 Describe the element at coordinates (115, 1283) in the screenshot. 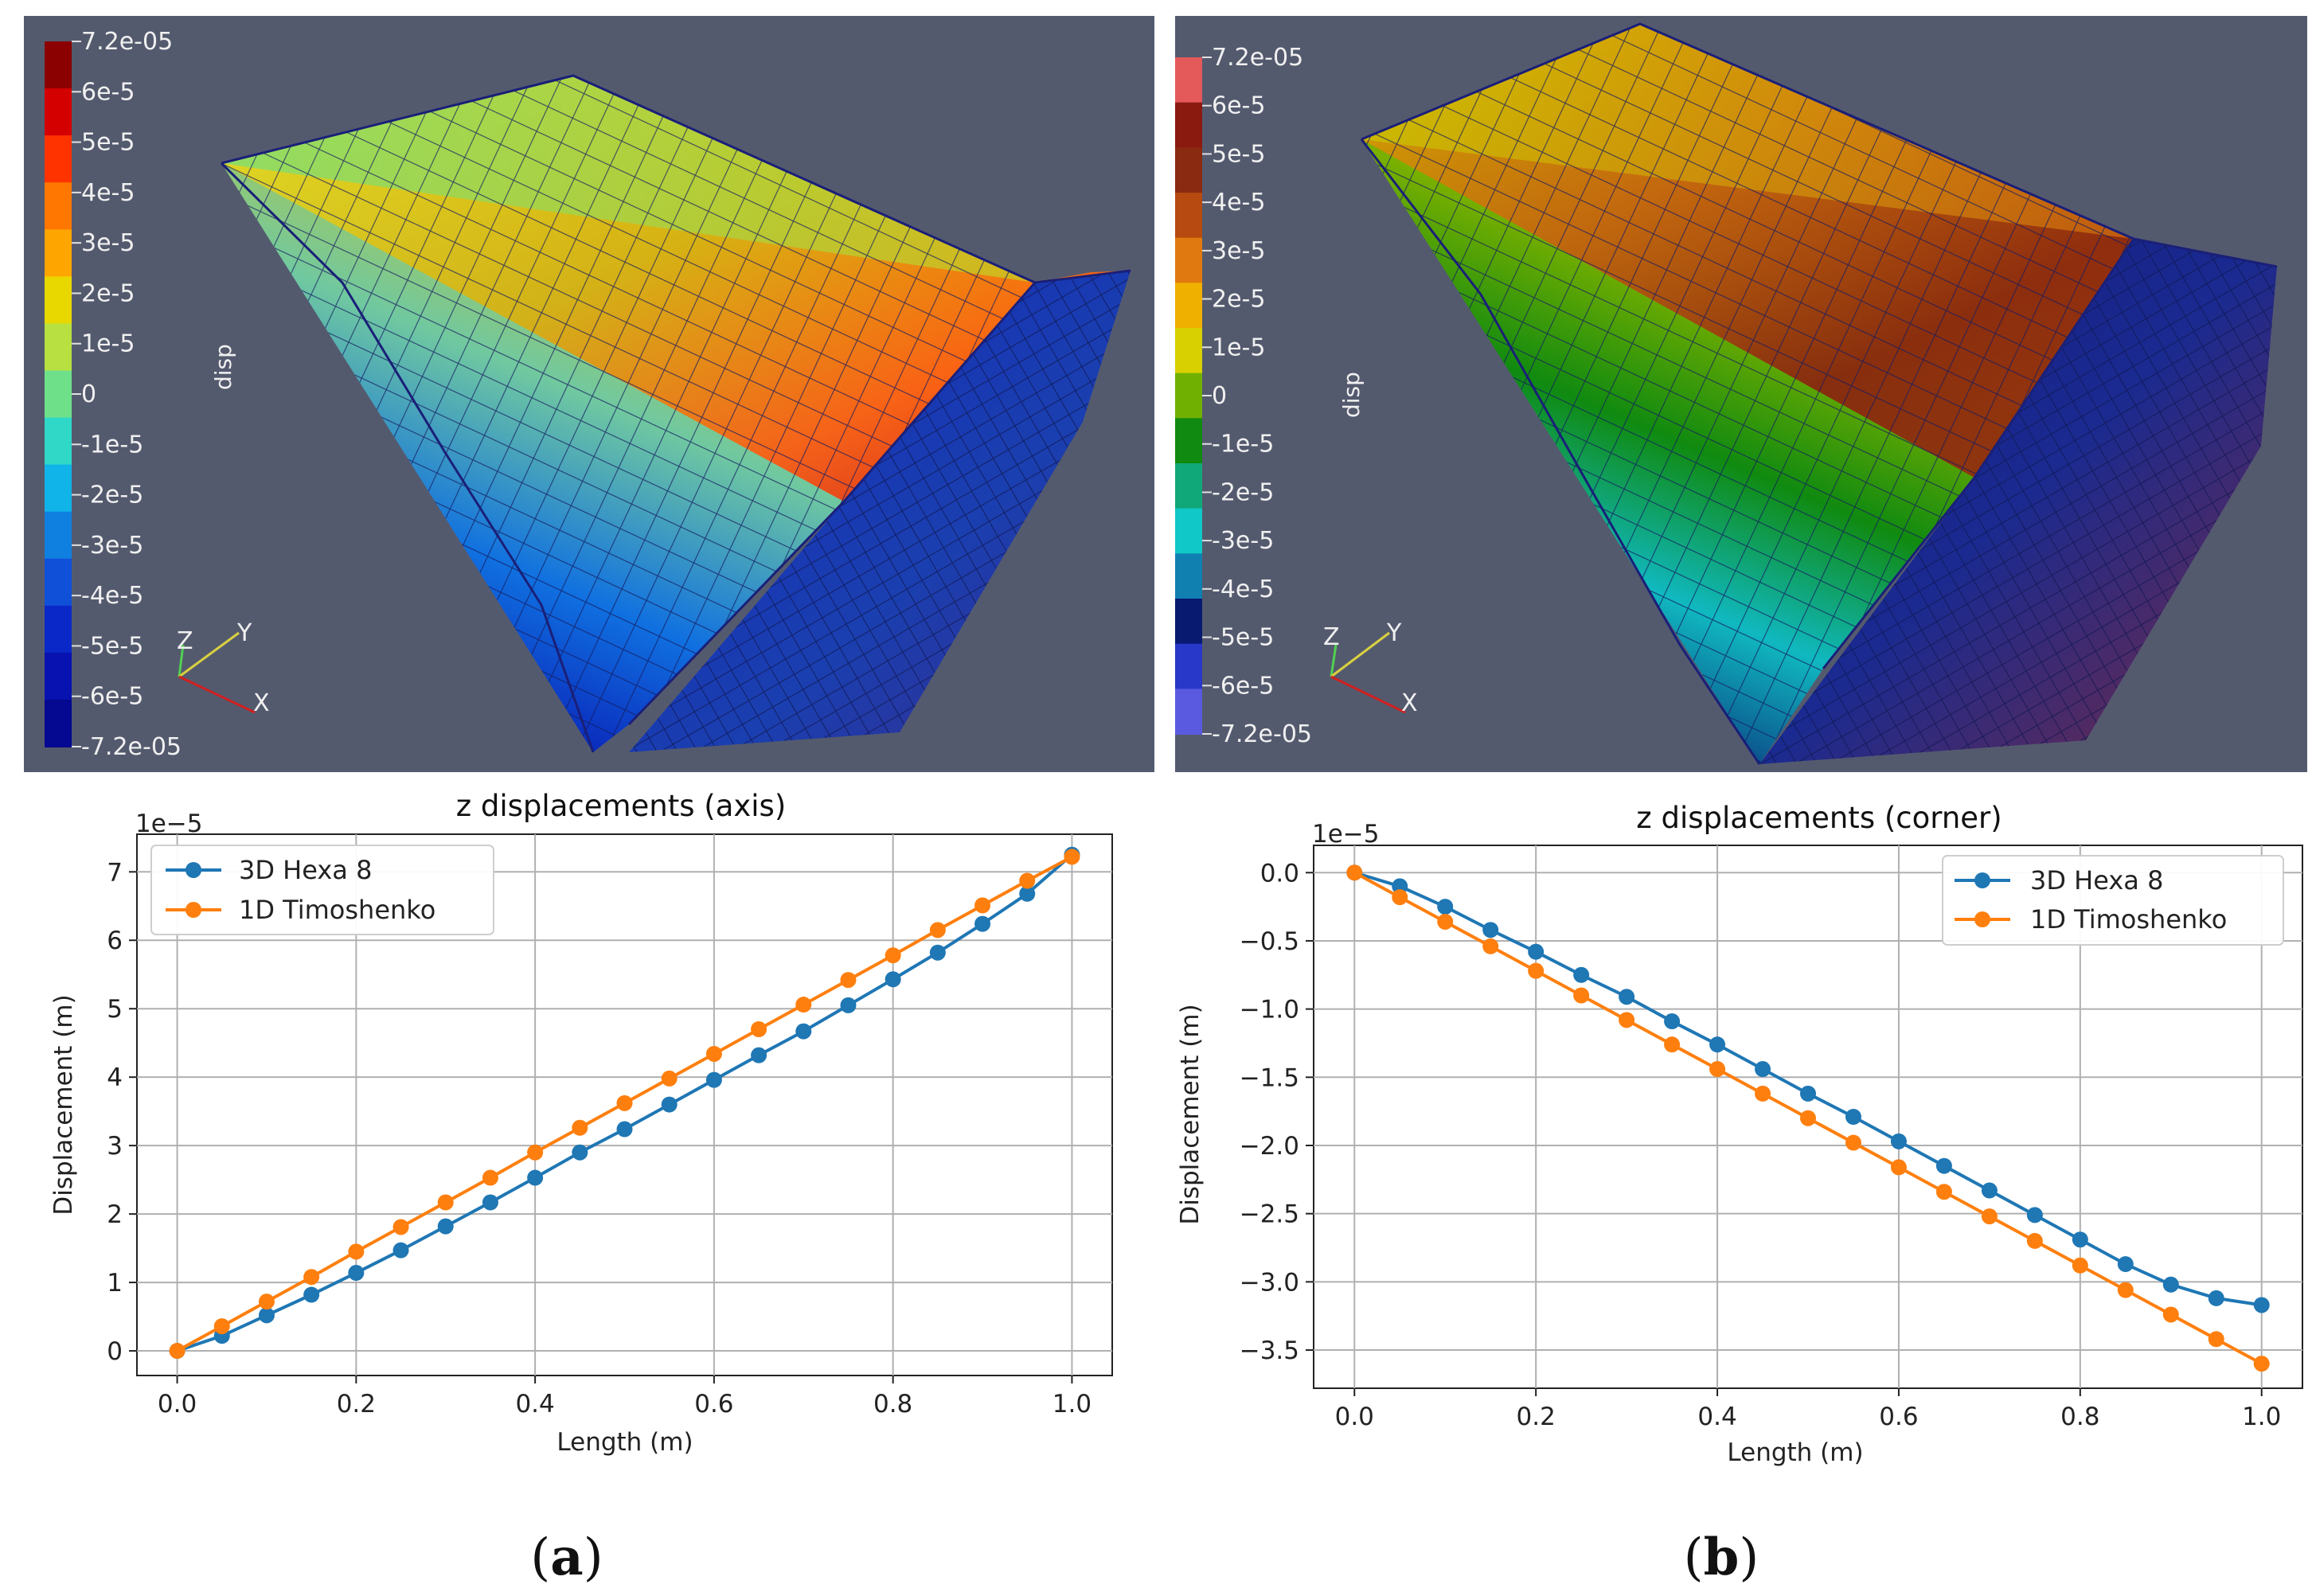

I see `y-tick-label: 1` at that location.